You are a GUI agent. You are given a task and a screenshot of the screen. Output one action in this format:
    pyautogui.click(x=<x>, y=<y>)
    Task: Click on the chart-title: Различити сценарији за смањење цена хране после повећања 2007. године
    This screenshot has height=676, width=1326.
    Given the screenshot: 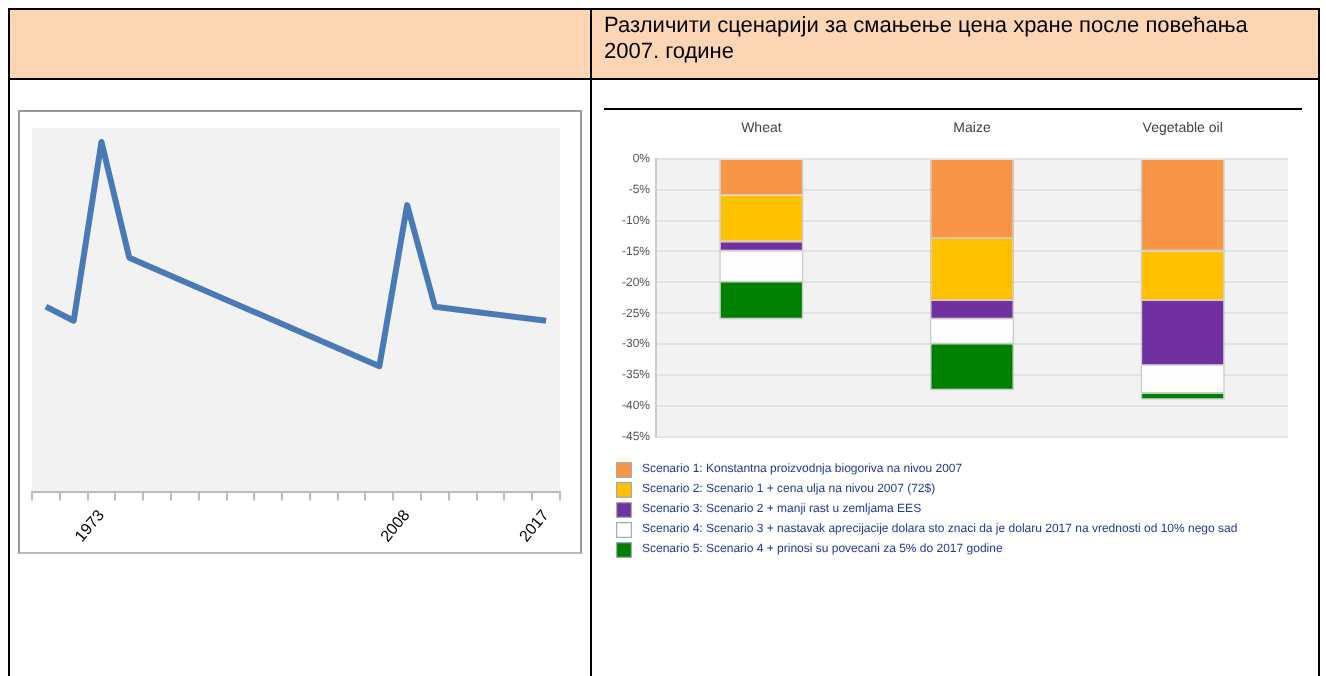 What is the action you would take?
    pyautogui.click(x=955, y=44)
    